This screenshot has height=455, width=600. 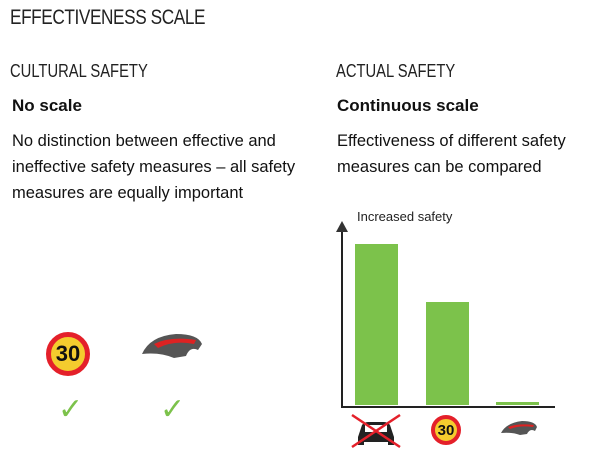 I want to click on cultural-safety-heading: CULTURAL SAFETY, so click(x=79, y=71).